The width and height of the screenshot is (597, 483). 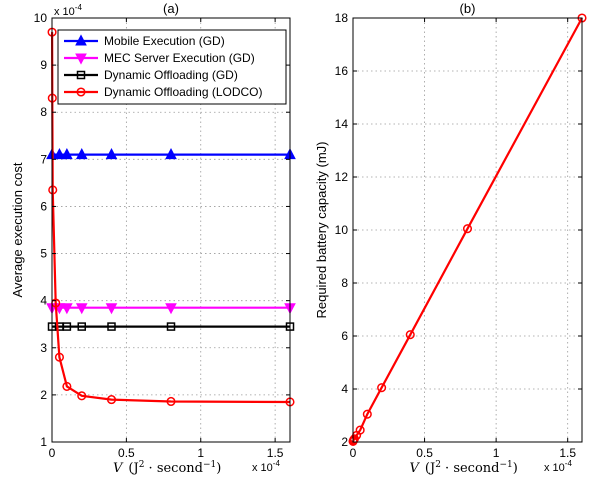 I want to click on panel-b-title: (b), so click(x=468, y=8).